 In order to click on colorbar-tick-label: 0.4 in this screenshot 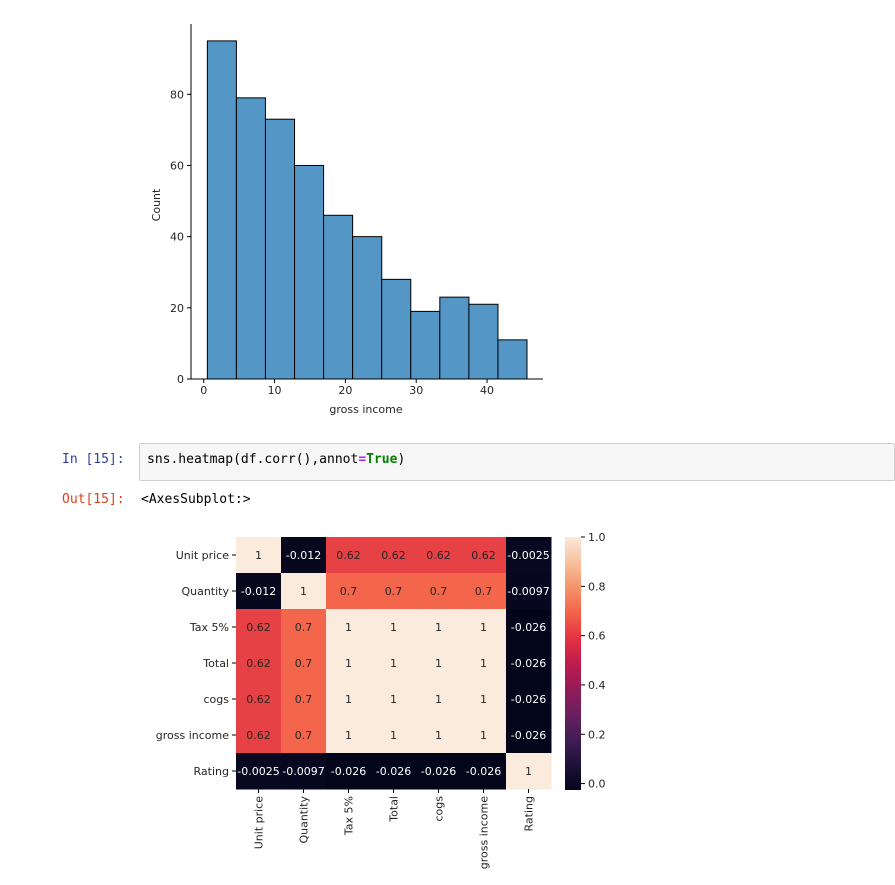, I will do `click(597, 685)`.